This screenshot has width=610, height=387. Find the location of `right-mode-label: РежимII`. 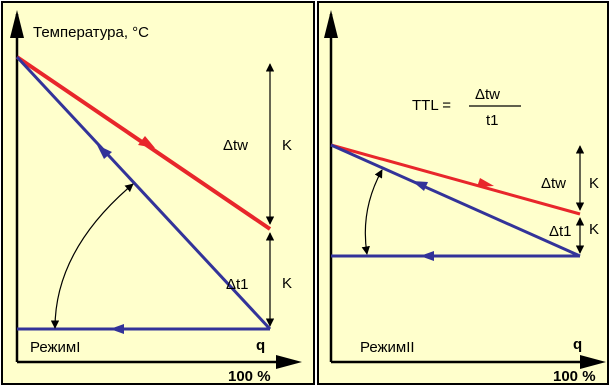

right-mode-label: РежимII is located at coordinates (387, 347).